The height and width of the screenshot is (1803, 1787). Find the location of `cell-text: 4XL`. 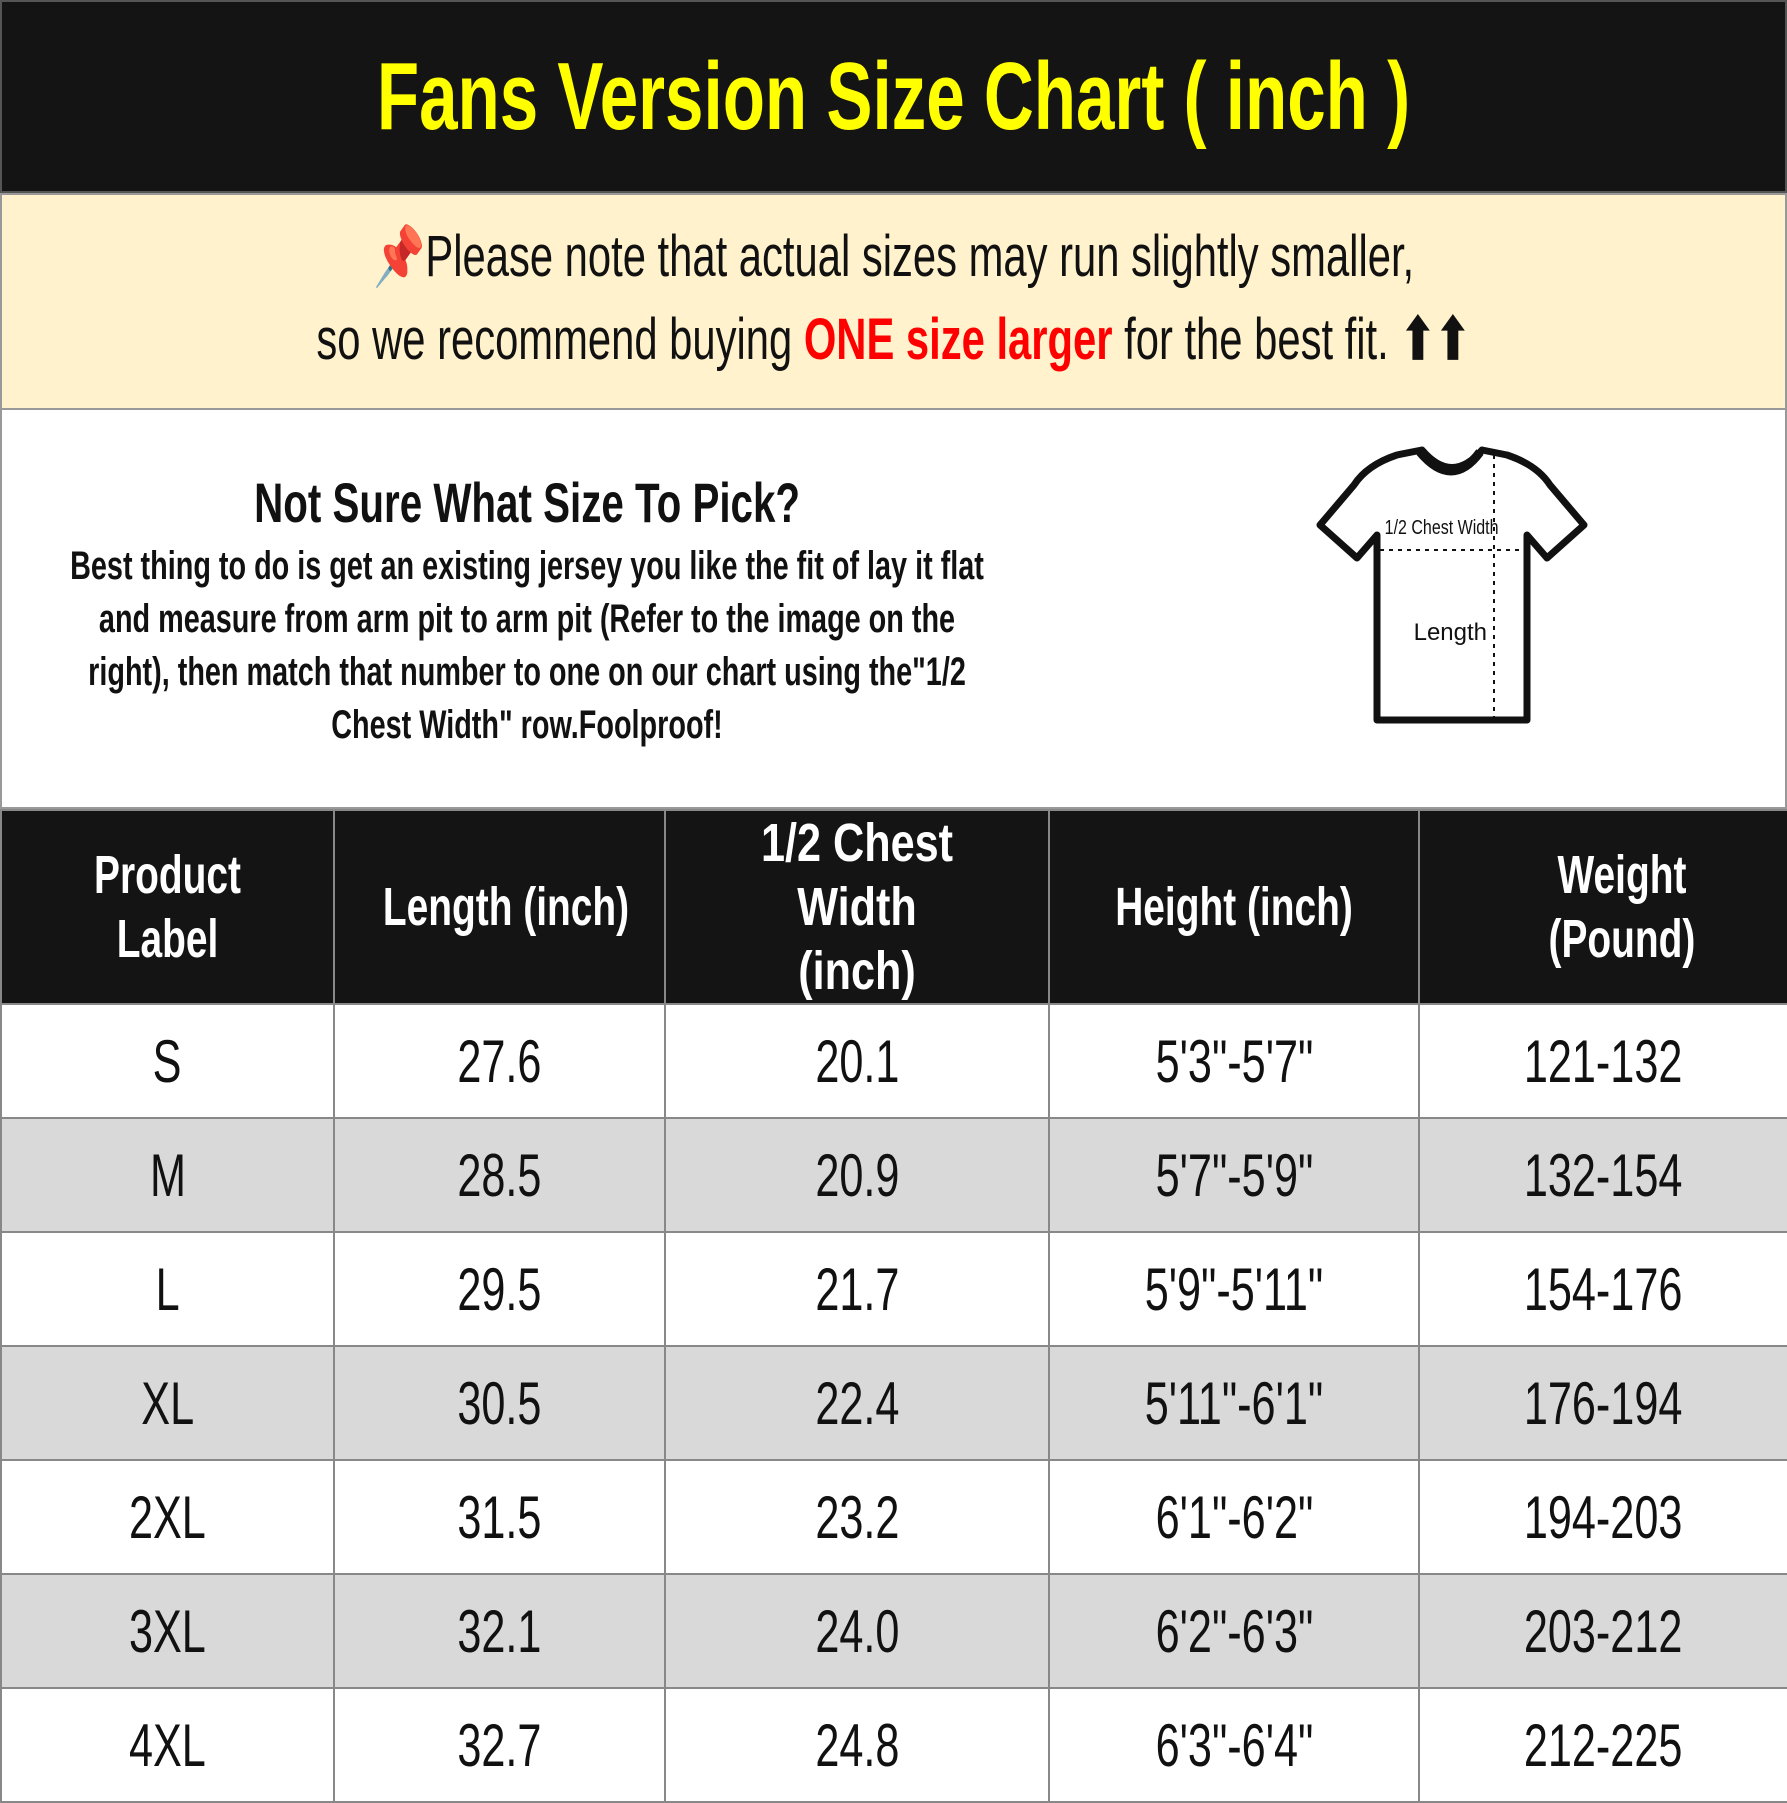

cell-text: 4XL is located at coordinates (167, 1745).